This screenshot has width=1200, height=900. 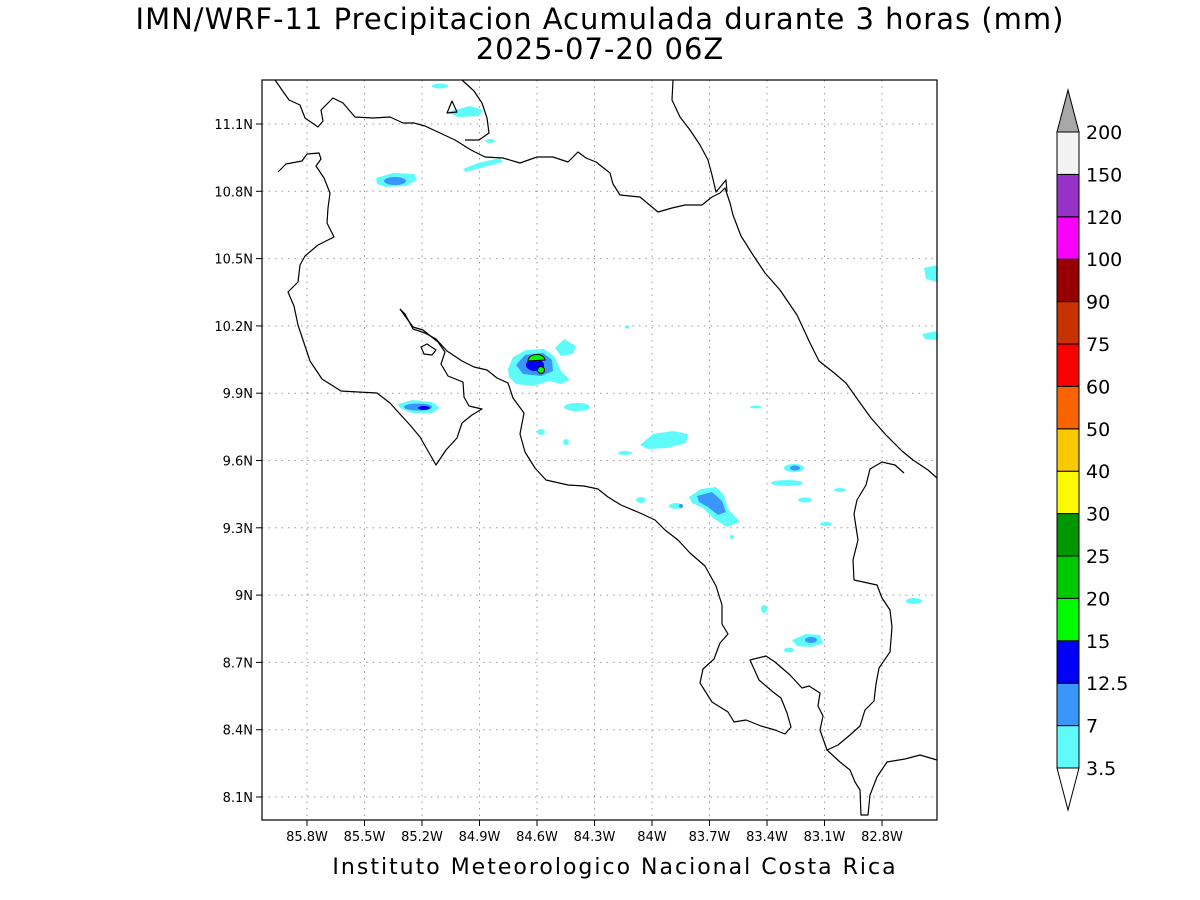 I want to click on colorbar-level-label: 50, so click(x=1098, y=430).